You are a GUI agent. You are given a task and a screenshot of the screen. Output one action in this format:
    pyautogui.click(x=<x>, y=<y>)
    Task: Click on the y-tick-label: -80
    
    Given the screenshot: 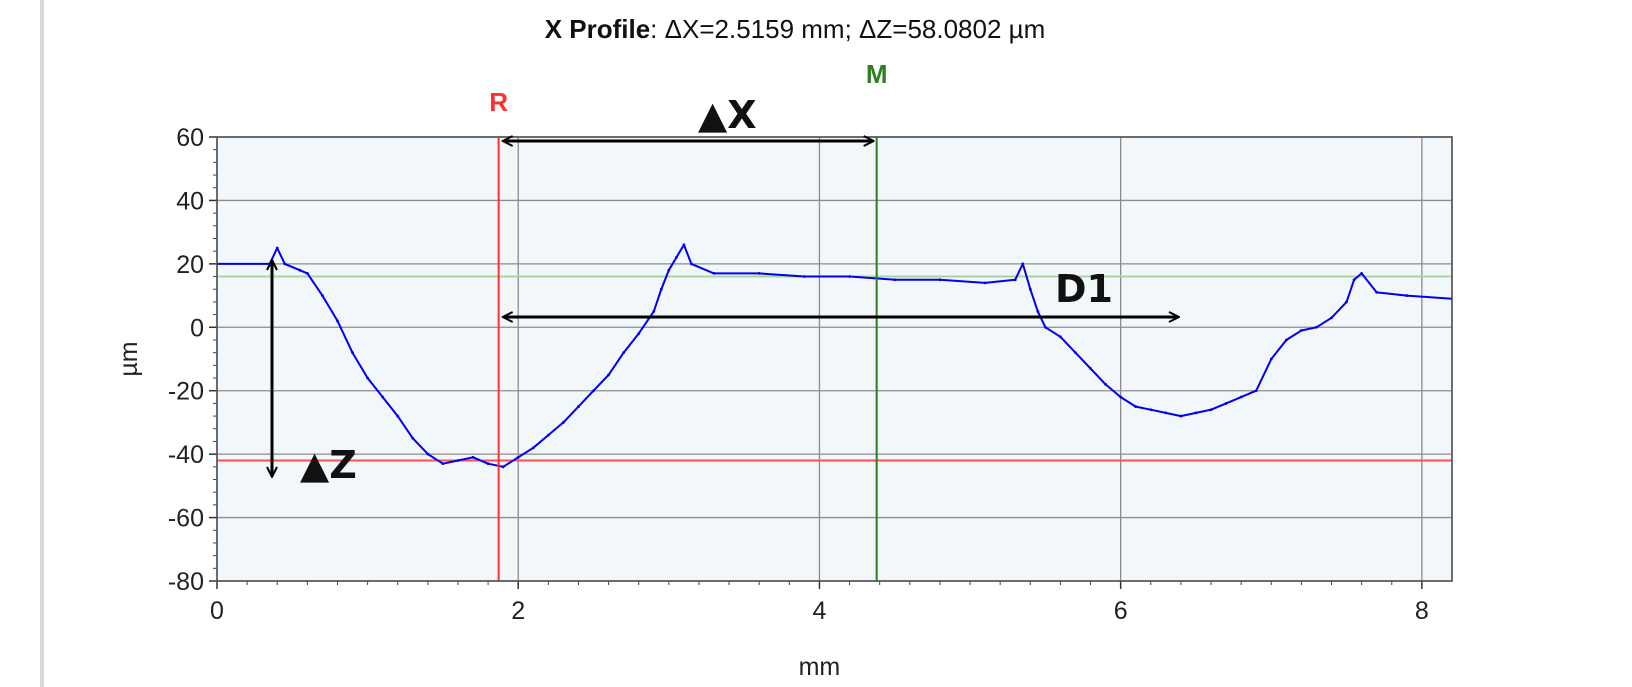 What is the action you would take?
    pyautogui.click(x=186, y=582)
    